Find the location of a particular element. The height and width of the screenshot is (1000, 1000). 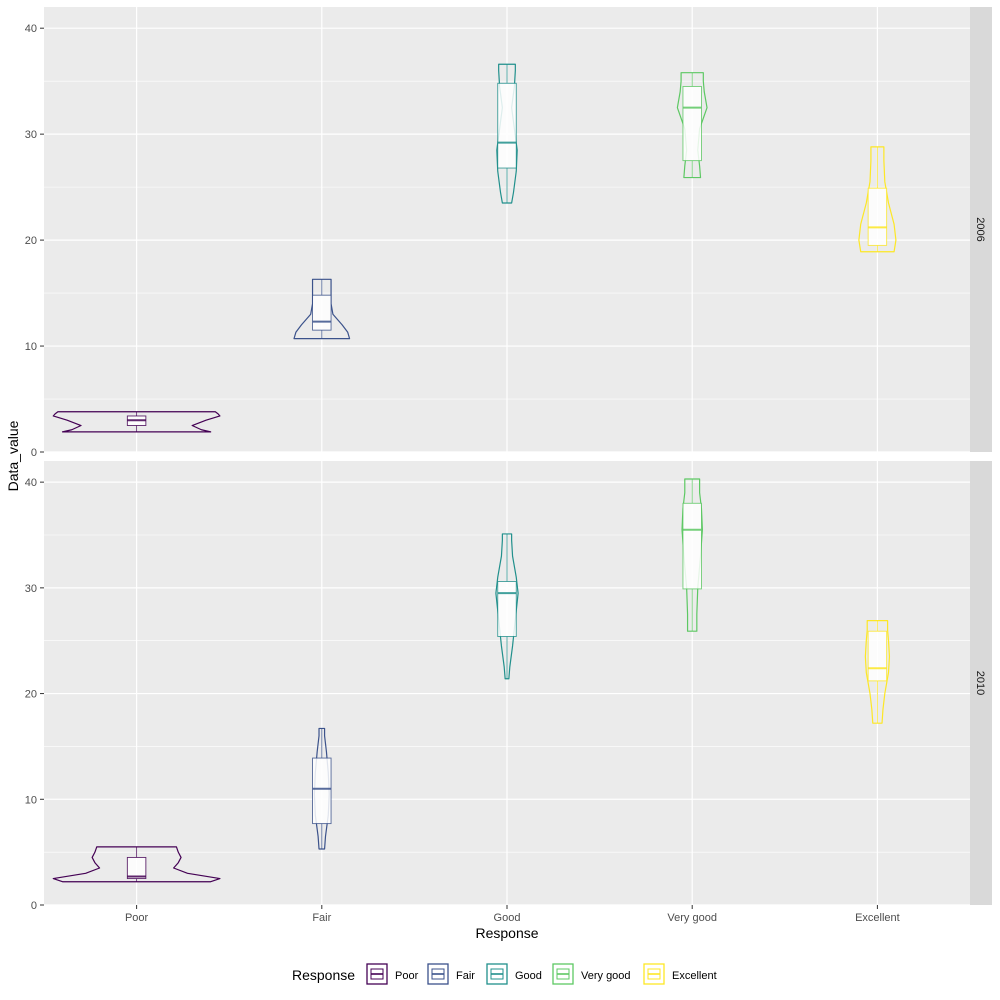

violin-excellent is located at coordinates (877, 199).